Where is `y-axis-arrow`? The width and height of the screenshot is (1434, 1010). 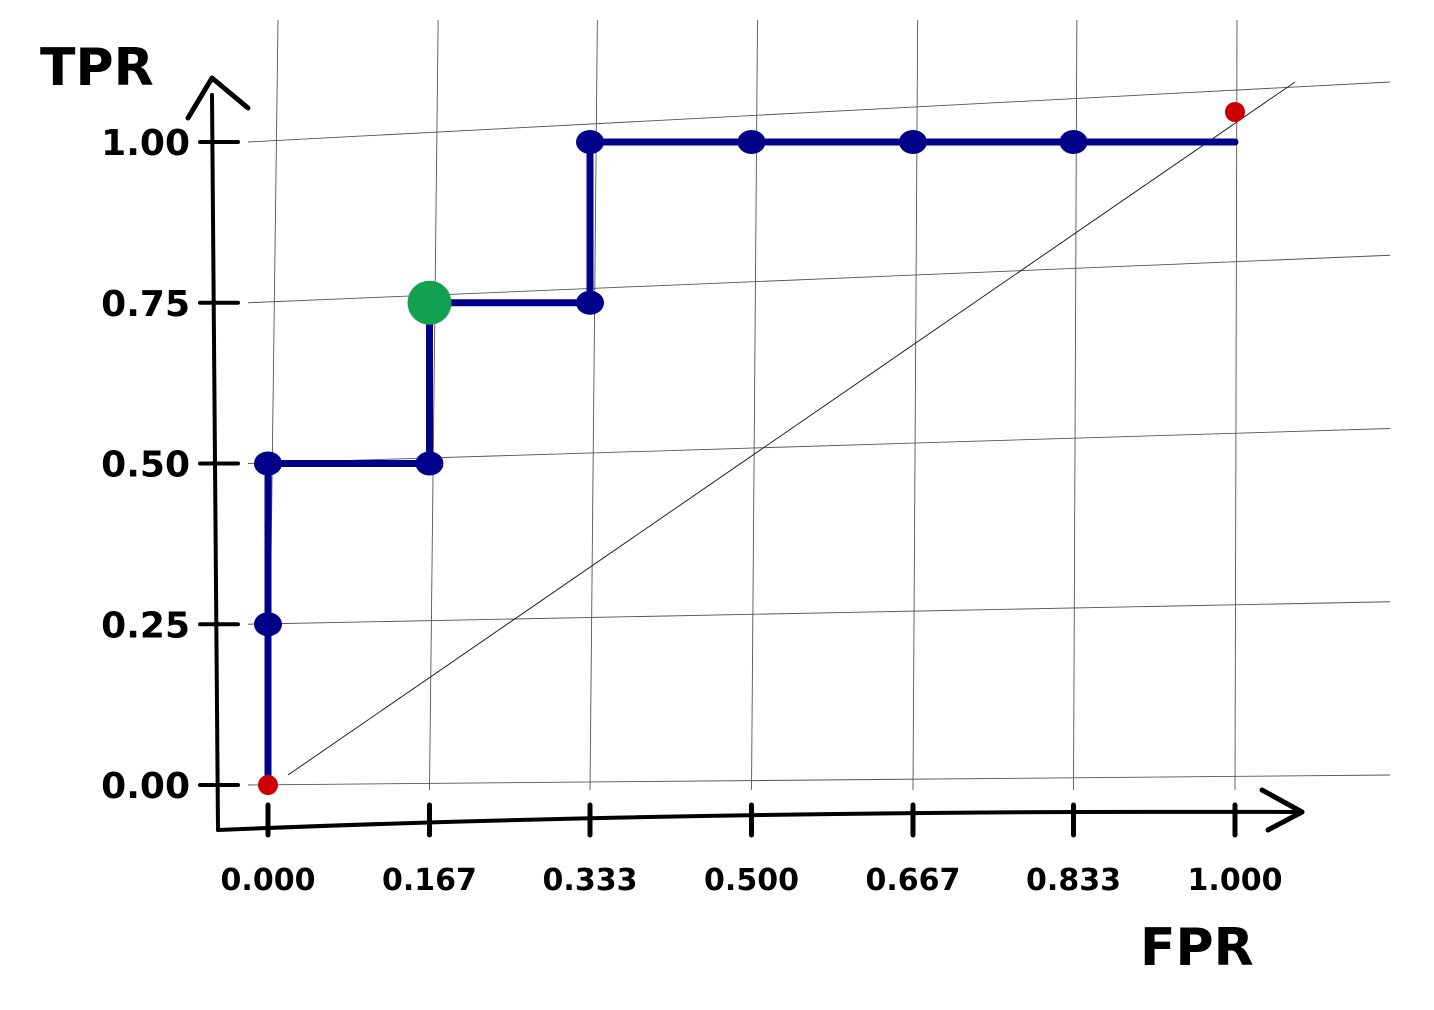
y-axis-arrow is located at coordinates (218, 98).